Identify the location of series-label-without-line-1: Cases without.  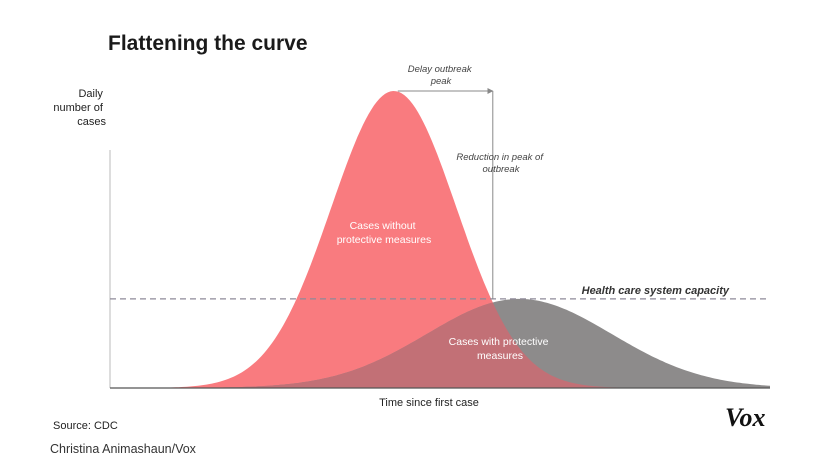
(383, 226).